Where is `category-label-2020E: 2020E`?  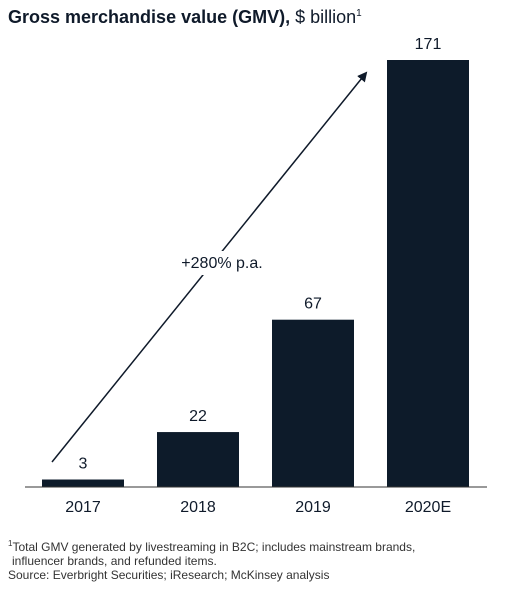 category-label-2020E: 2020E is located at coordinates (428, 507).